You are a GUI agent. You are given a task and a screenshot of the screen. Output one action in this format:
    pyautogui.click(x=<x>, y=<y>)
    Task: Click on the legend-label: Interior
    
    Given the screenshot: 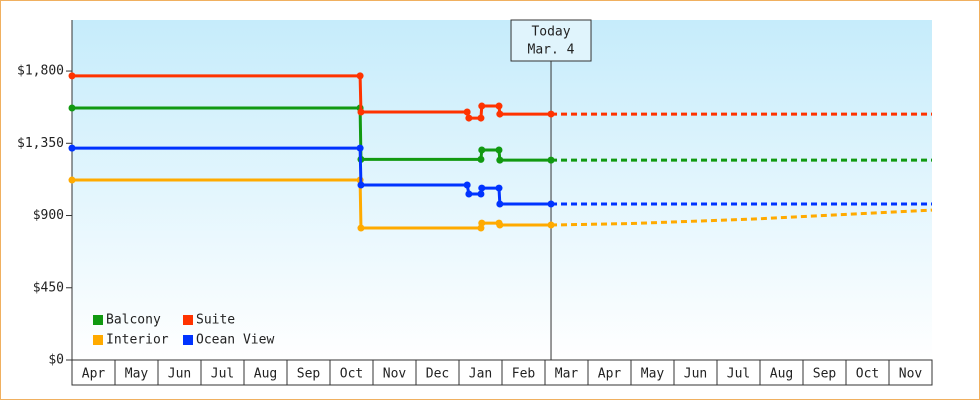 What is the action you would take?
    pyautogui.click(x=137, y=340)
    